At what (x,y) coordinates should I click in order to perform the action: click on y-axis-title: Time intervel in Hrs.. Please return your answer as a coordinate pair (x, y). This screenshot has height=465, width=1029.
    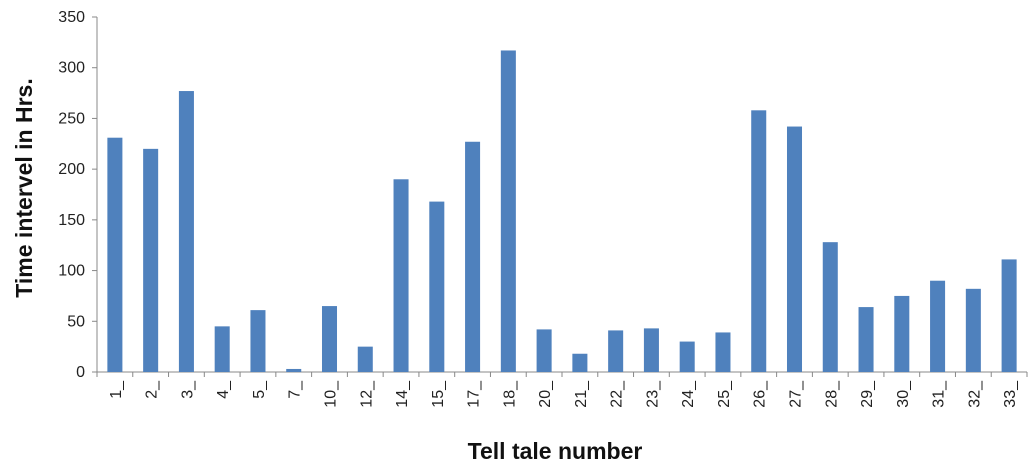
    Looking at the image, I should click on (24, 187).